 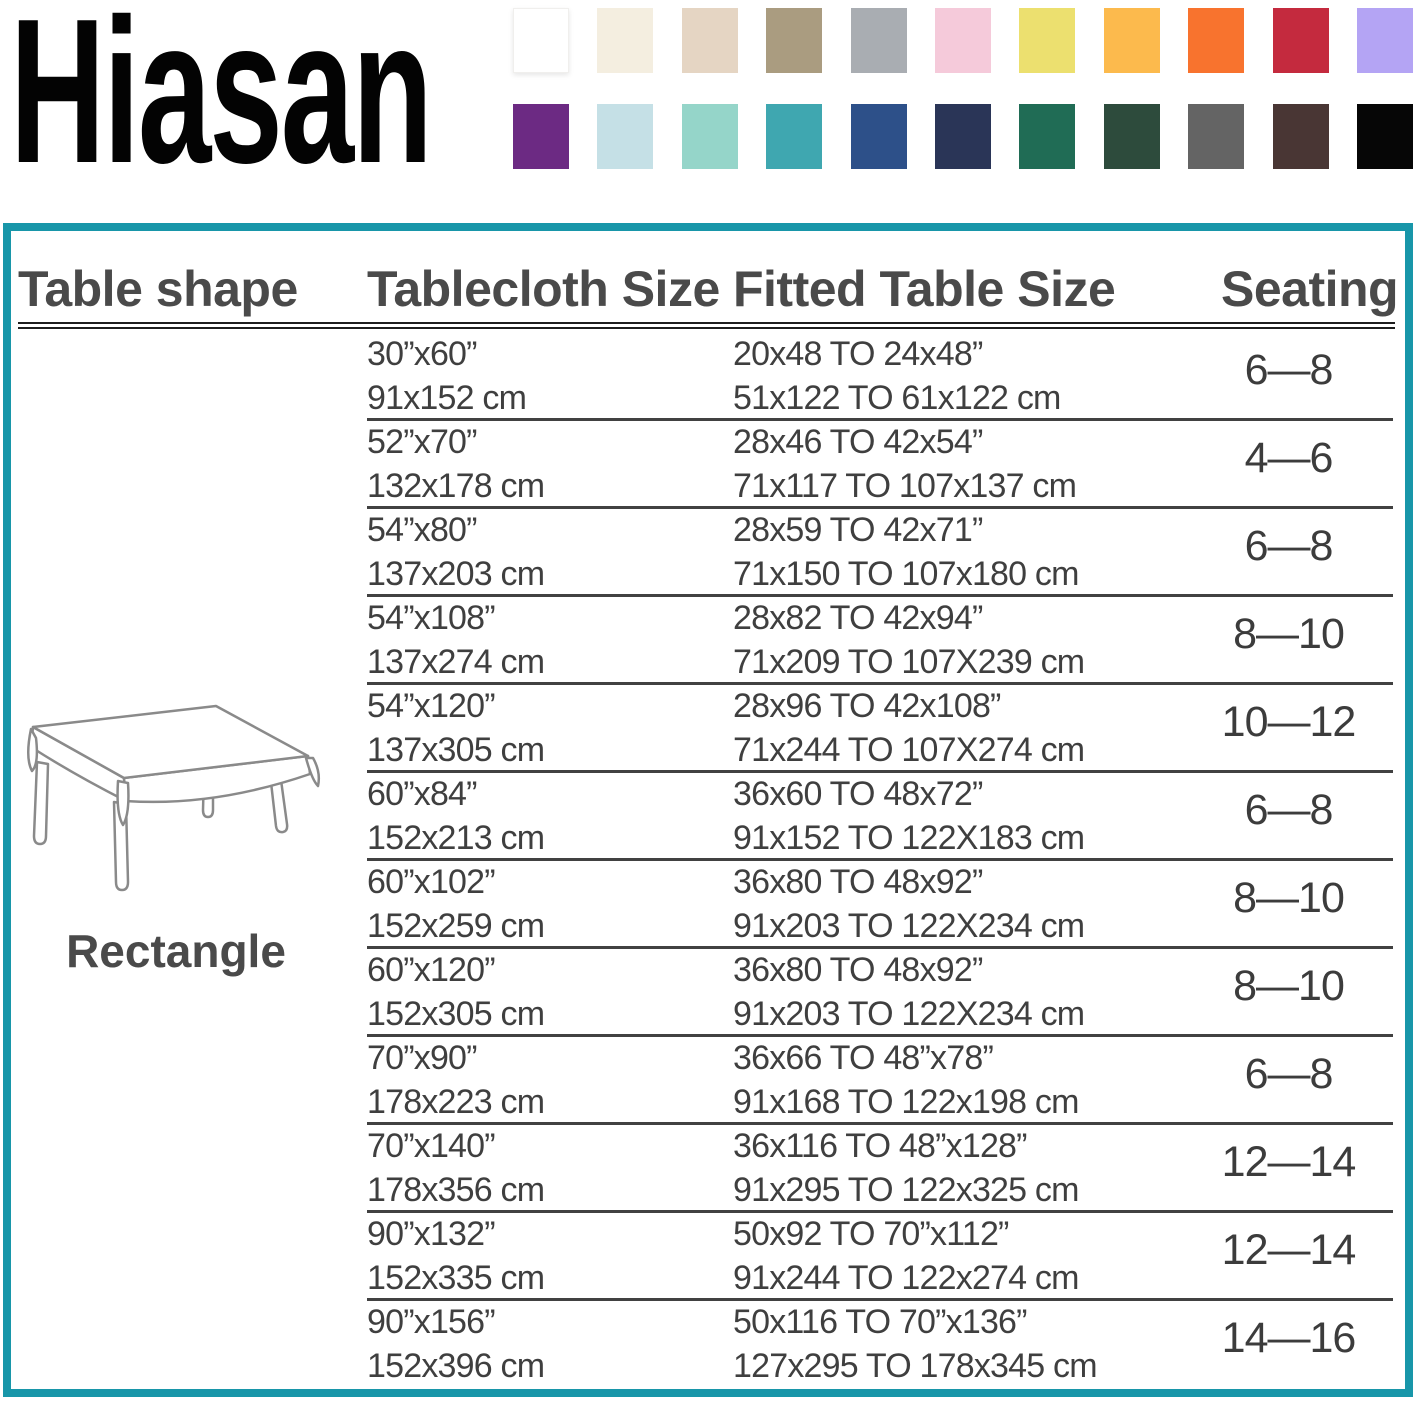 I want to click on fitted-size-cell: 20x48 TO 24x48” 51x122 TO 61x122 cm, so click(x=978, y=376).